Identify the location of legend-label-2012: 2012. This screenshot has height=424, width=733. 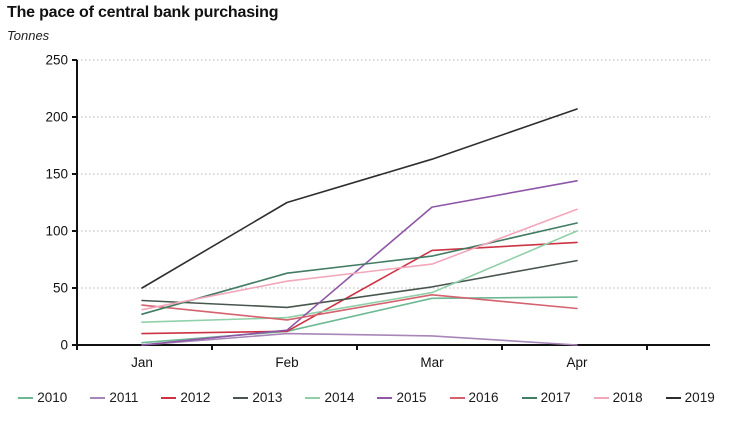
(195, 397).